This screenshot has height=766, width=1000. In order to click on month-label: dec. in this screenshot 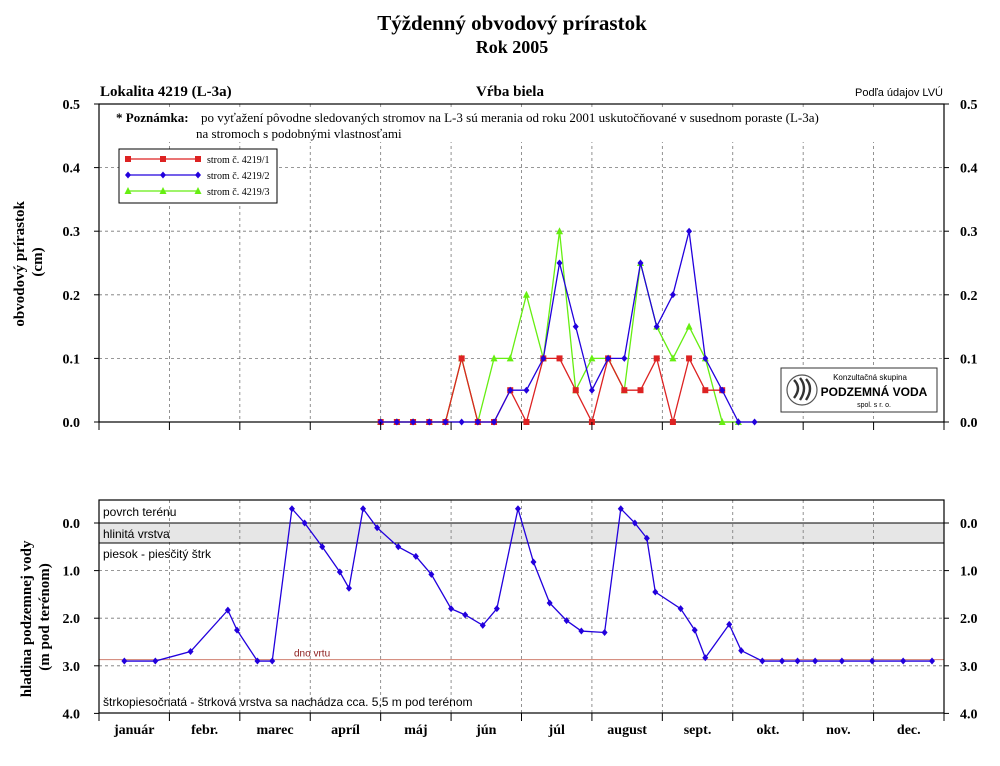, I will do `click(909, 730)`.